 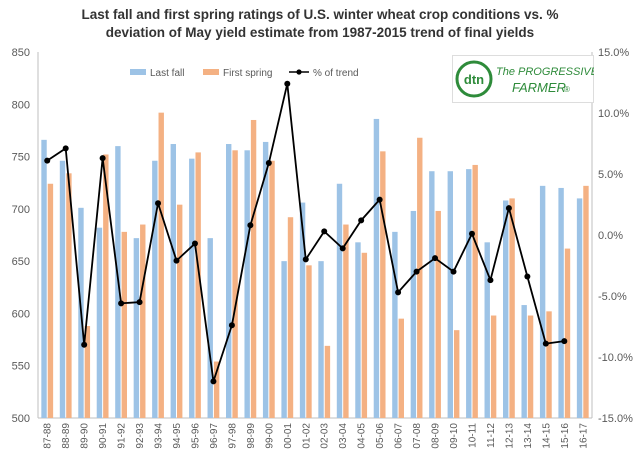 What do you see at coordinates (539, 87) in the screenshot?
I see `logo-line-2: FARMER` at bounding box center [539, 87].